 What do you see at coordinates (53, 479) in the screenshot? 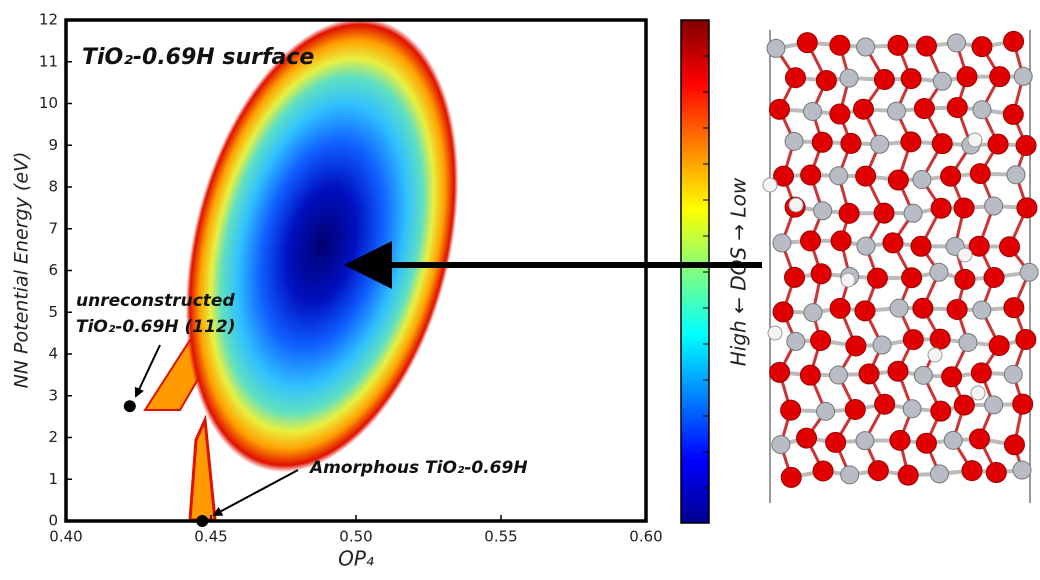
I see `y-tick-label: 1` at bounding box center [53, 479].